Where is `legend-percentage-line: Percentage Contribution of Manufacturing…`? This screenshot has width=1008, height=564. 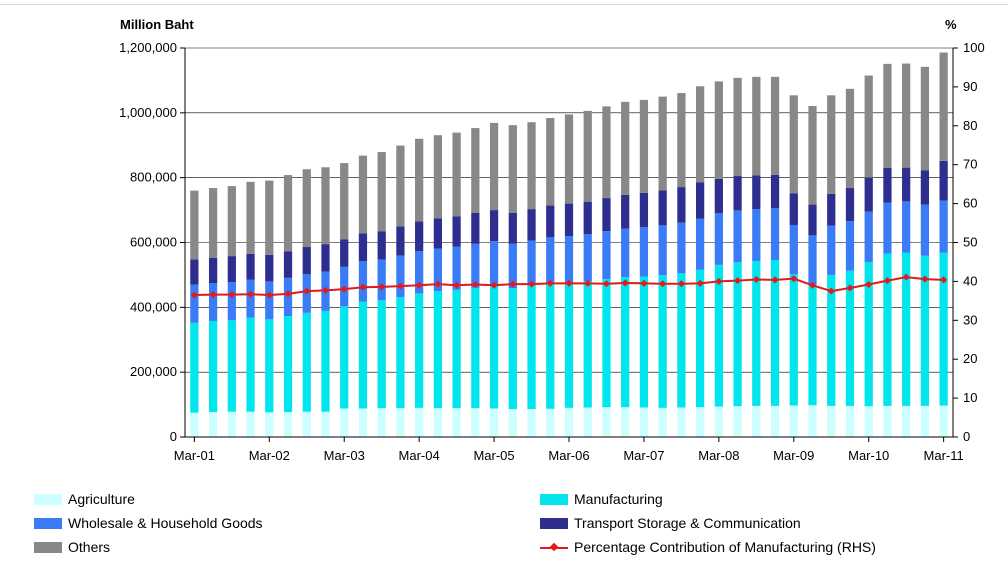
legend-percentage-line: Percentage Contribution of Manufacturing… is located at coordinates (708, 547).